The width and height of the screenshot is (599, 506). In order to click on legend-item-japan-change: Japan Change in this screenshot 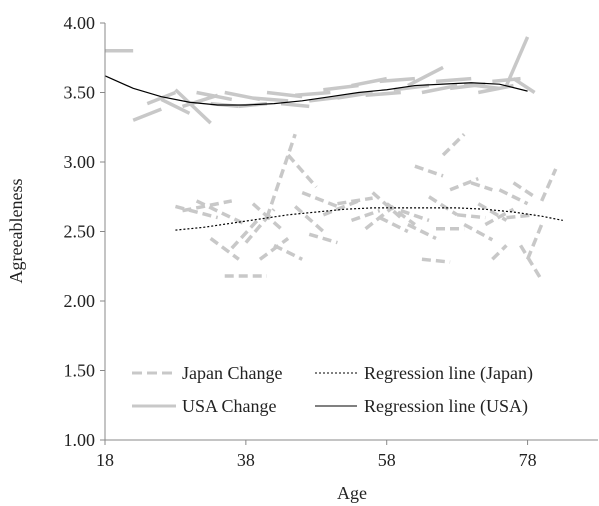, I will do `click(207, 373)`.